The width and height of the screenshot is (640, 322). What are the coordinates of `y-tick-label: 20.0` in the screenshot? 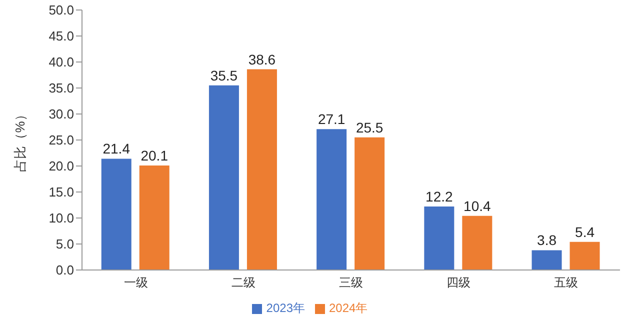 It's located at (61, 166).